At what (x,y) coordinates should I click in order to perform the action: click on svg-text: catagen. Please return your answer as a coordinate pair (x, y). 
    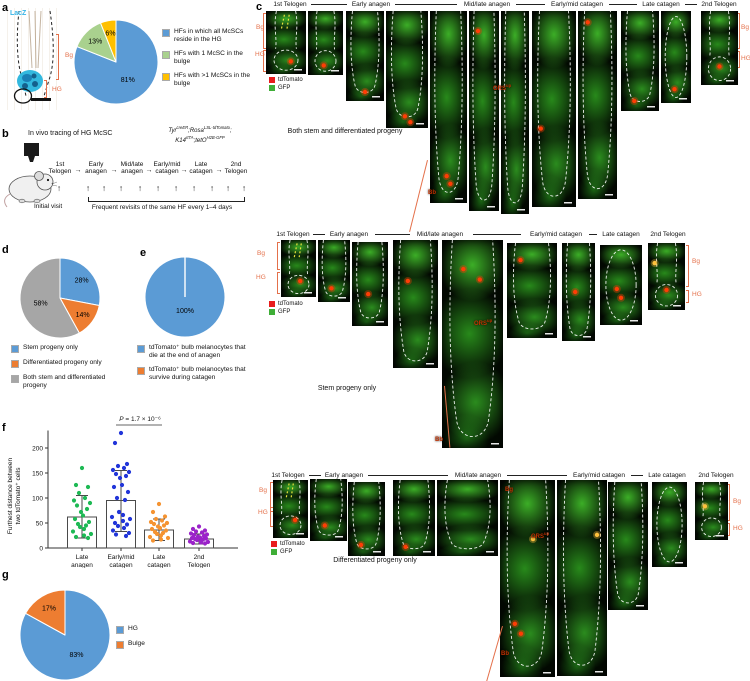
    Looking at the image, I should click on (159, 565).